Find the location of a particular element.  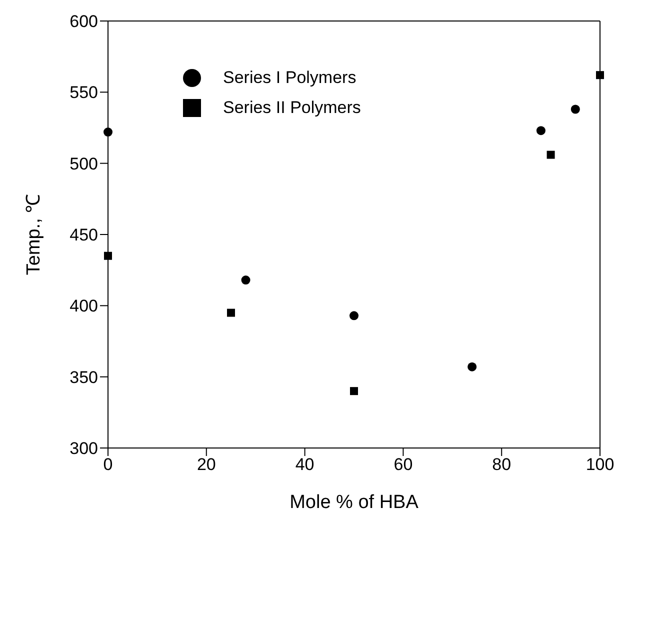

y-tick-label: 350 is located at coordinates (84, 377).